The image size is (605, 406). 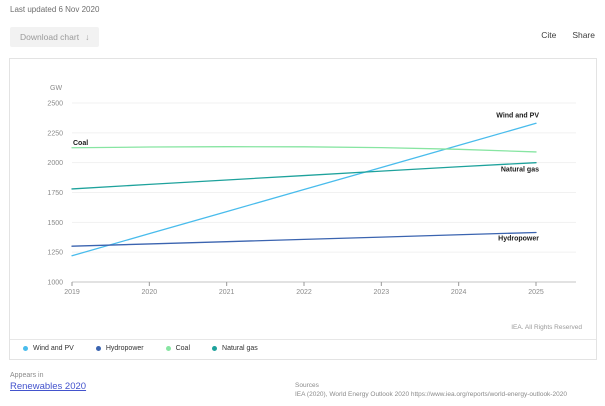 What do you see at coordinates (546, 327) in the screenshot?
I see `rights-text: IEA. All Rights Reserved` at bounding box center [546, 327].